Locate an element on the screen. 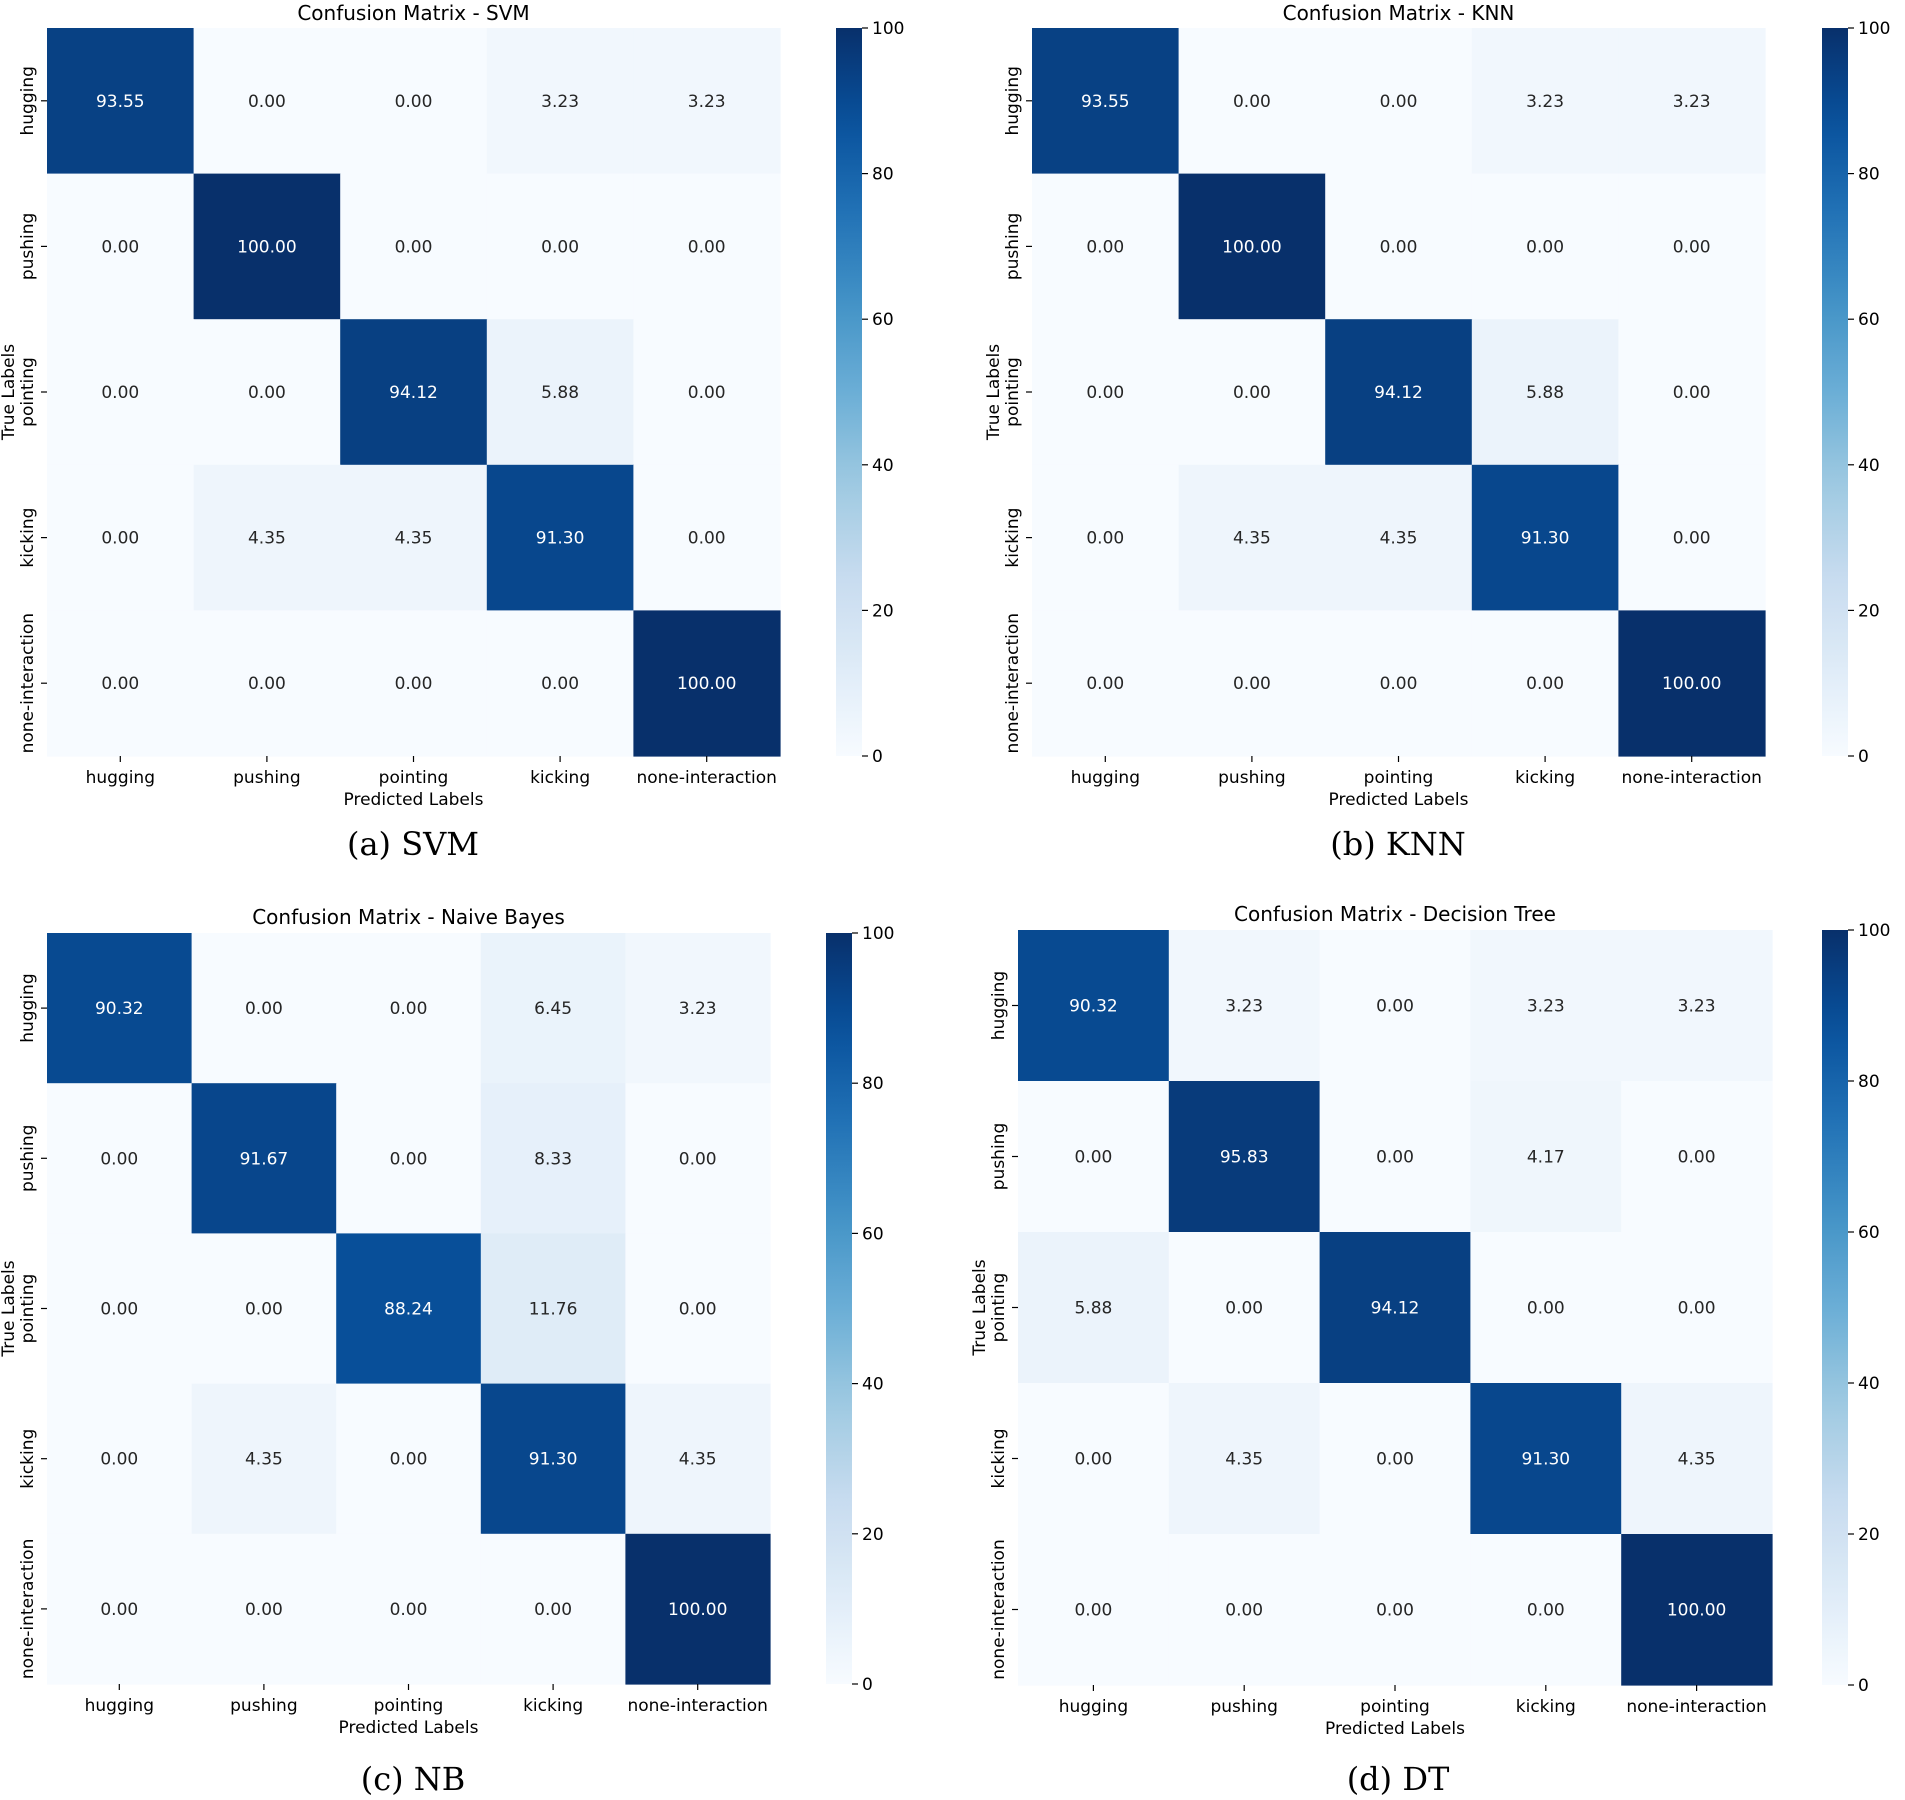  chart-title: Confusion Matrix - Decision Tree is located at coordinates (1395, 914).